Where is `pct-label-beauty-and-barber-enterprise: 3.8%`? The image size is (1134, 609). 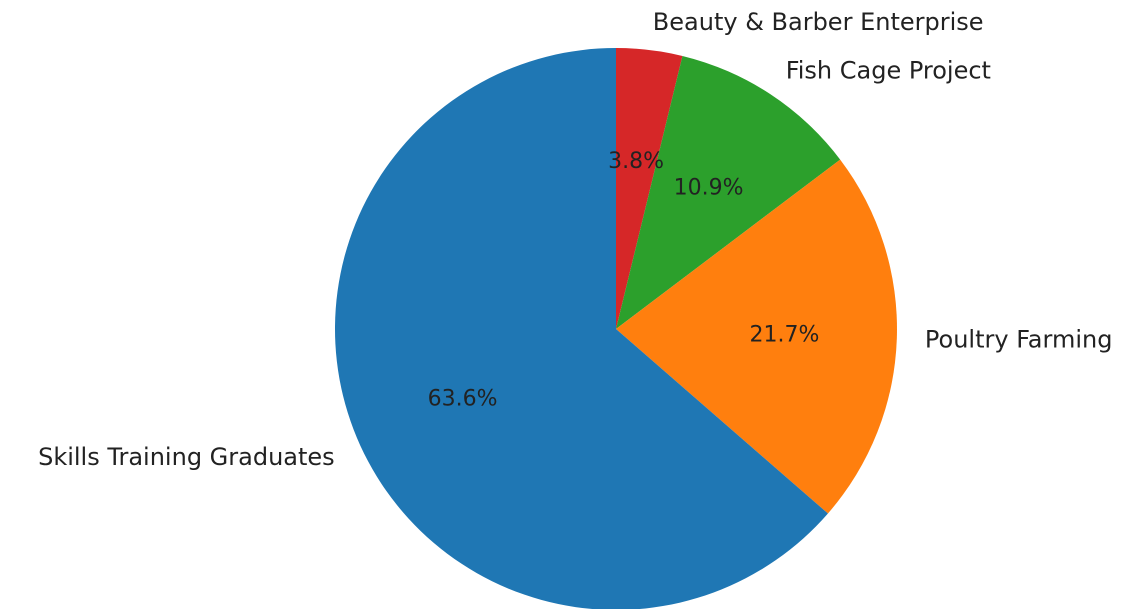
pct-label-beauty-and-barber-enterprise: 3.8% is located at coordinates (636, 161).